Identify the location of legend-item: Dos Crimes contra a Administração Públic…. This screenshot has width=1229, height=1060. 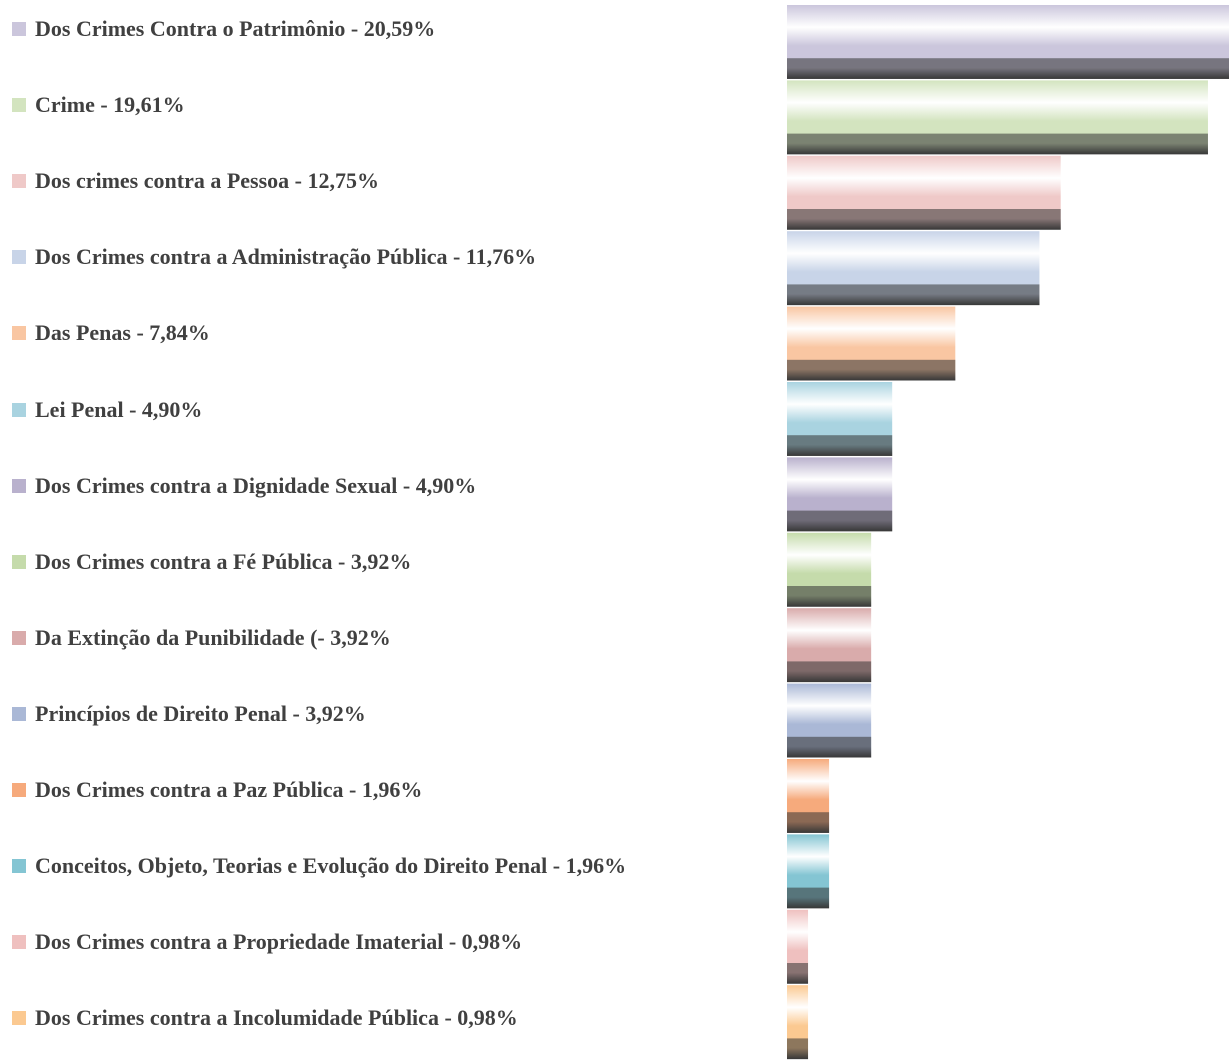
(377, 256).